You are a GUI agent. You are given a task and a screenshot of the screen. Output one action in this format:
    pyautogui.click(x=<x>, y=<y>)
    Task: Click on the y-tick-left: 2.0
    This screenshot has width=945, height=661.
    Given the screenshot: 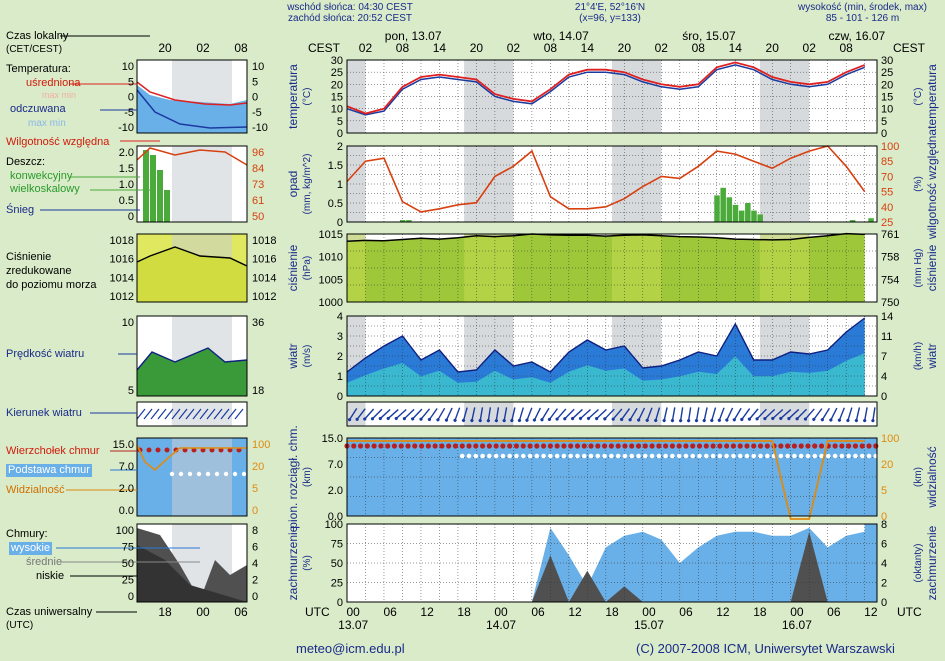 What is the action you would take?
    pyautogui.click(x=335, y=491)
    